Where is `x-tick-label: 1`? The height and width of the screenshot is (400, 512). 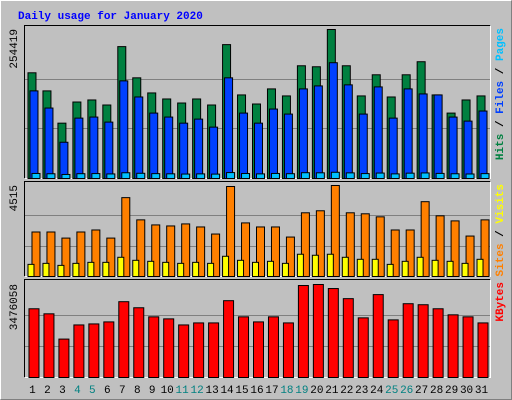
x-tick-label: 1 is located at coordinates (32, 391).